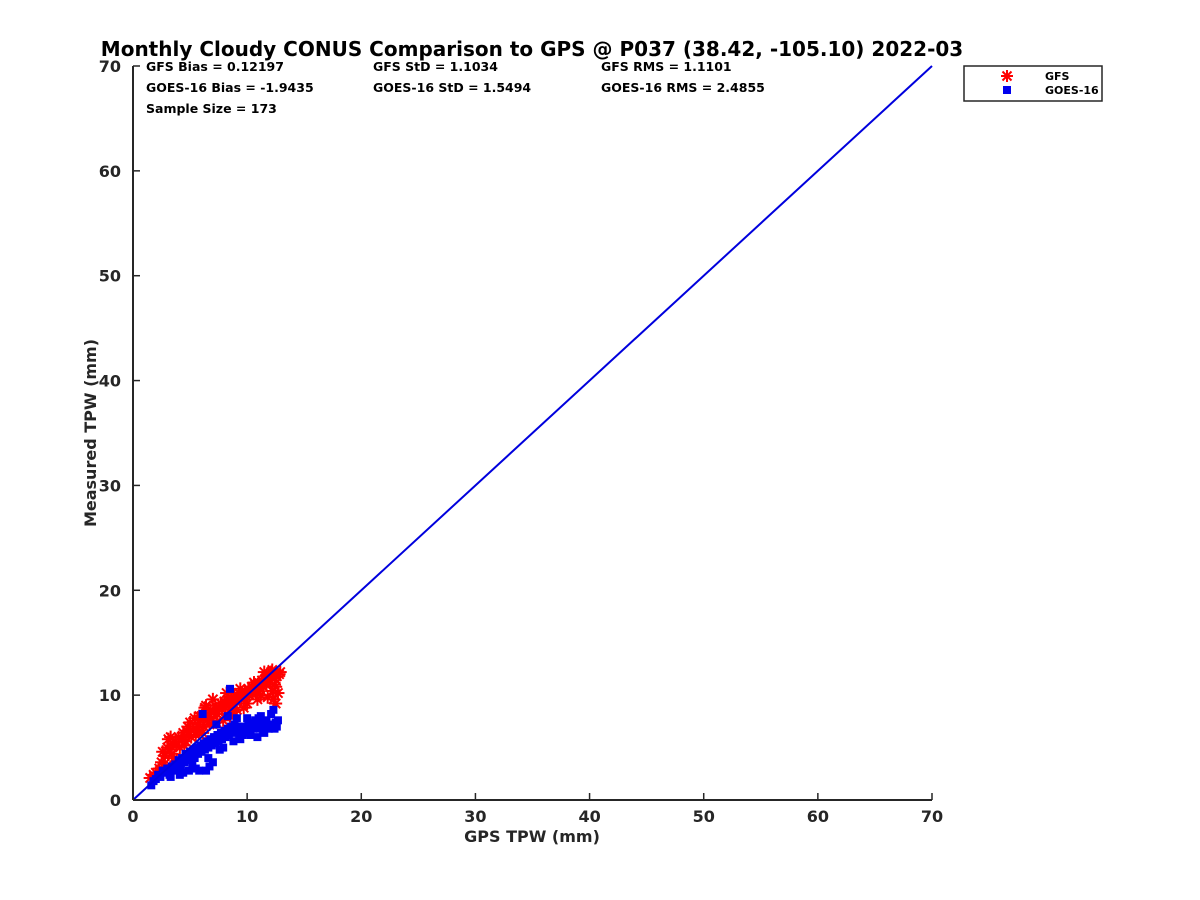 This screenshot has width=1200, height=900. Describe the element at coordinates (211, 108) in the screenshot. I see `sample-size-text: Sample Size = 173` at that location.